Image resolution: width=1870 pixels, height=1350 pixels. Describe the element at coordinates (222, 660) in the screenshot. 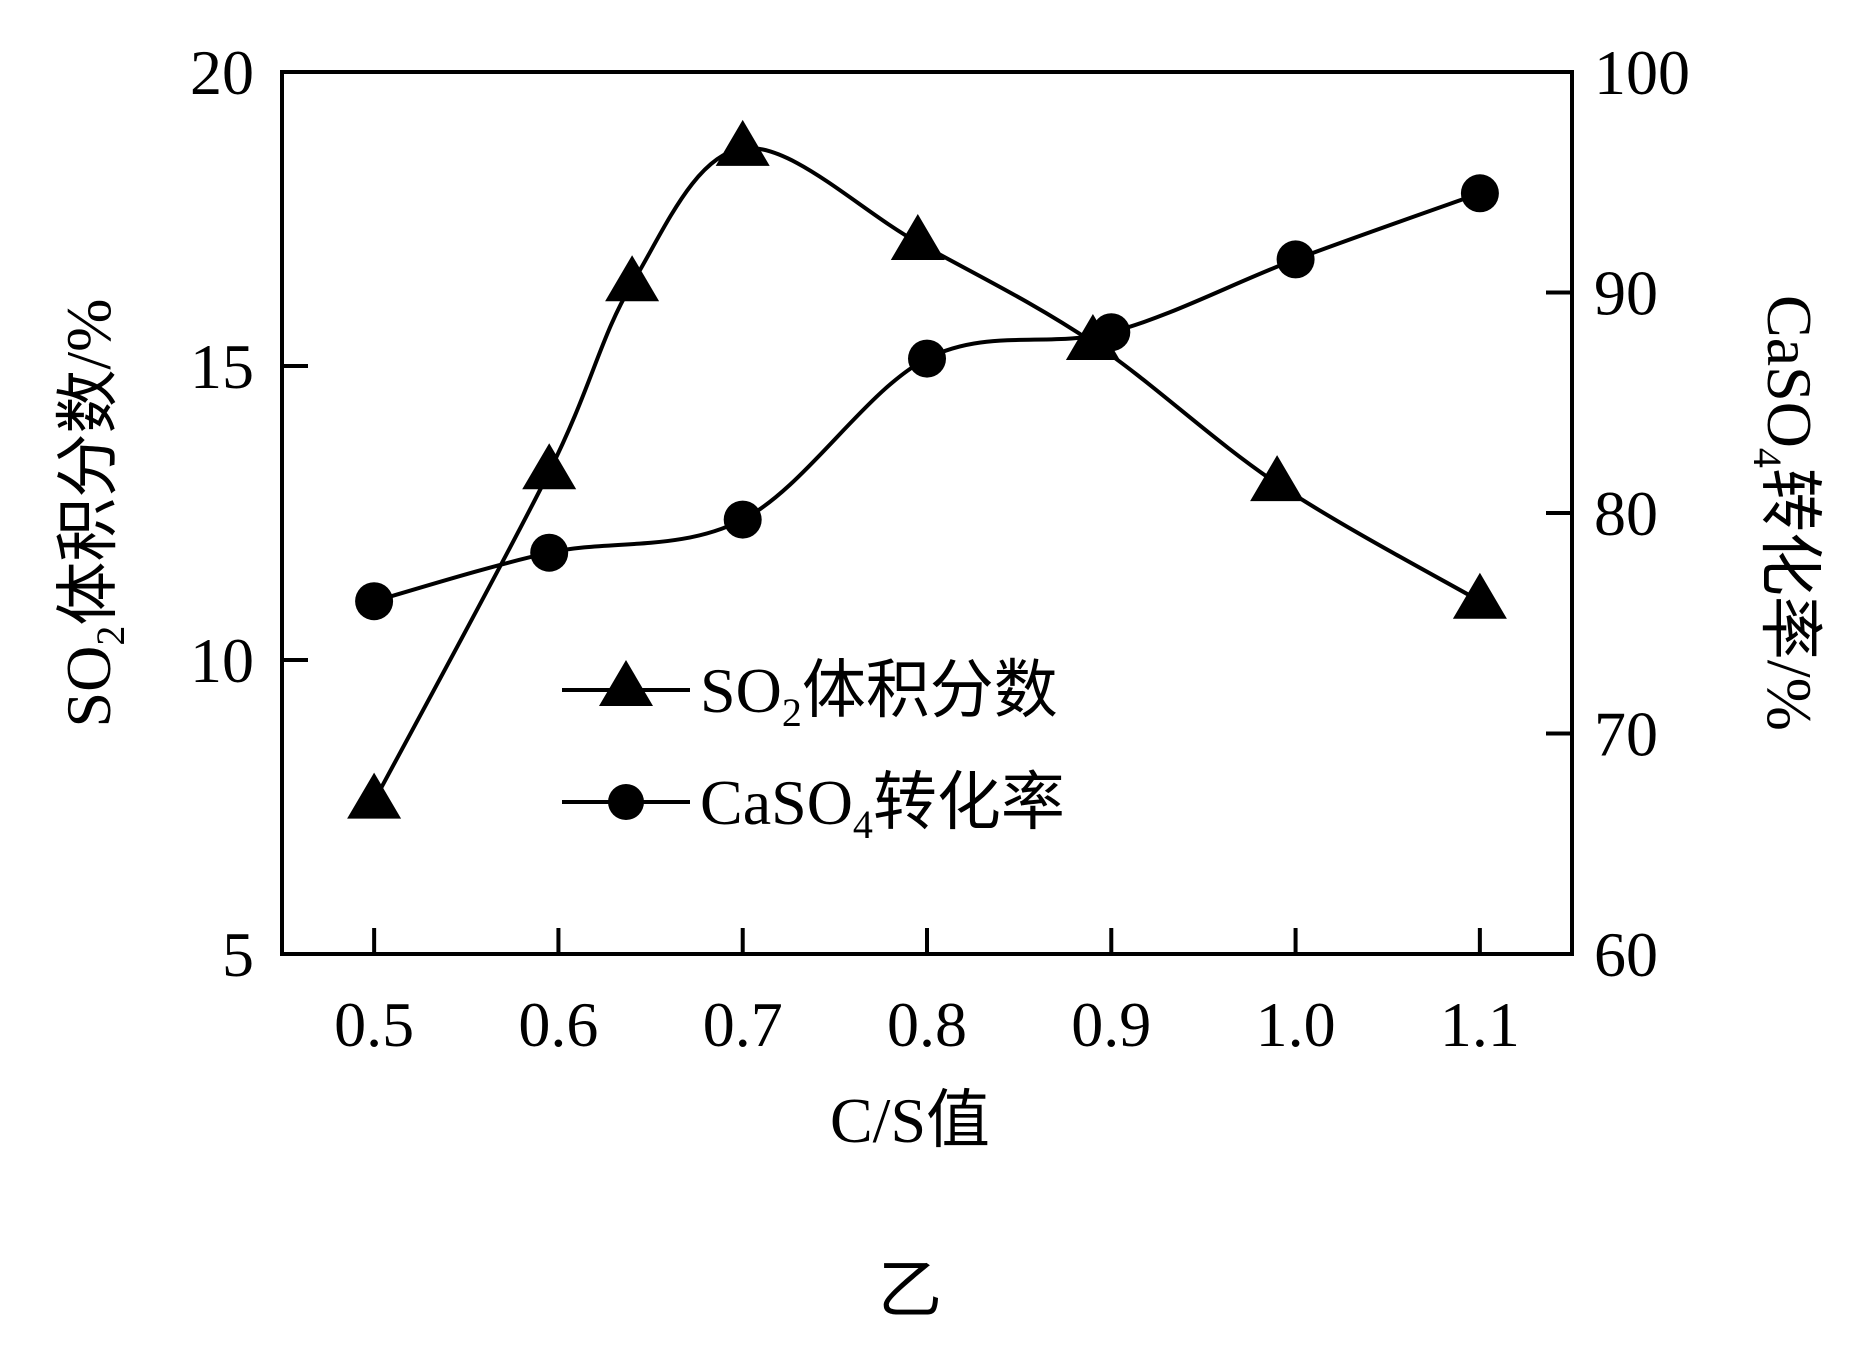

I see `left-y-tick-label: 10` at that location.